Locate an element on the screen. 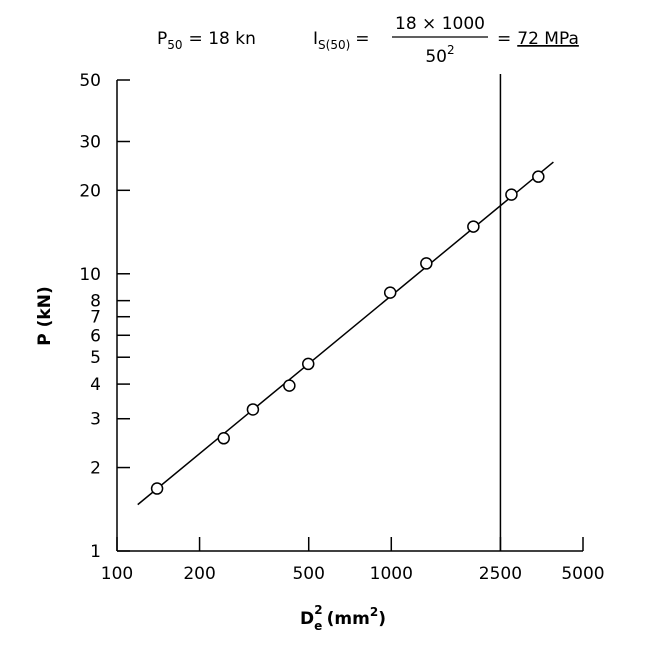  result-annotation: = 72 MPa is located at coordinates (538, 39).